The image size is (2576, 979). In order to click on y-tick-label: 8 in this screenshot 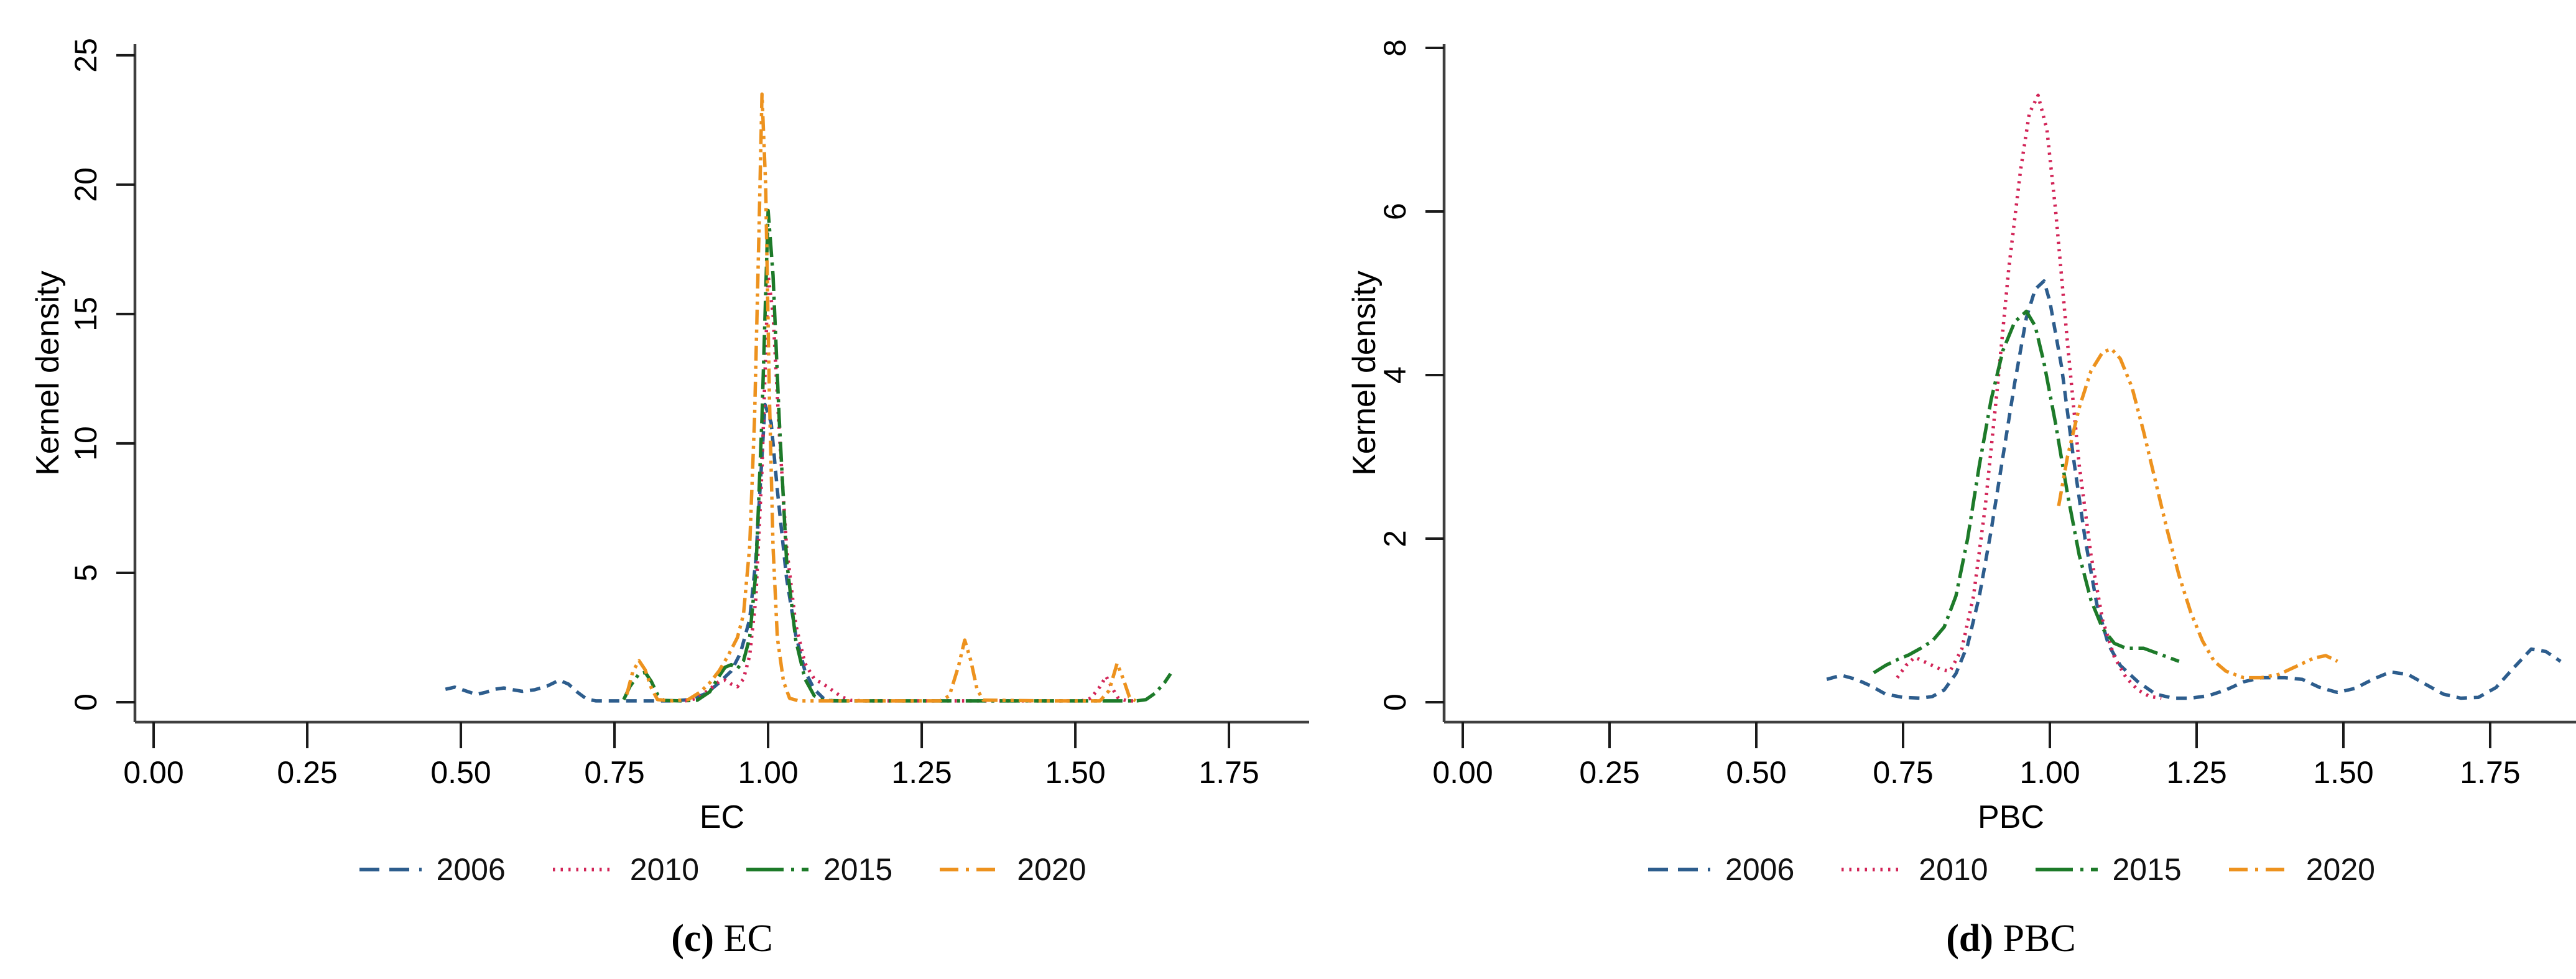, I will do `click(1395, 48)`.